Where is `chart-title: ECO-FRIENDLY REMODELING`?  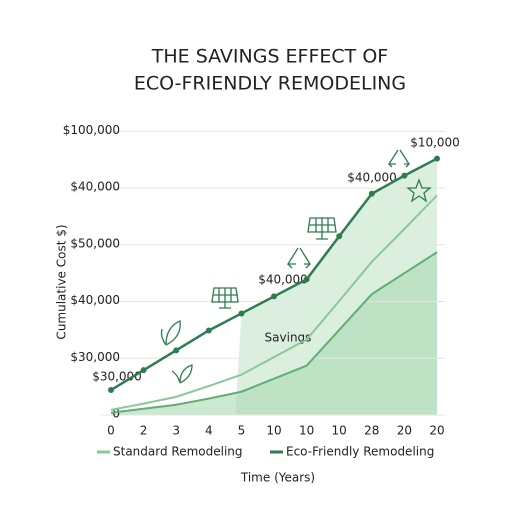 chart-title: ECO-FRIENDLY REMODELING is located at coordinates (270, 84).